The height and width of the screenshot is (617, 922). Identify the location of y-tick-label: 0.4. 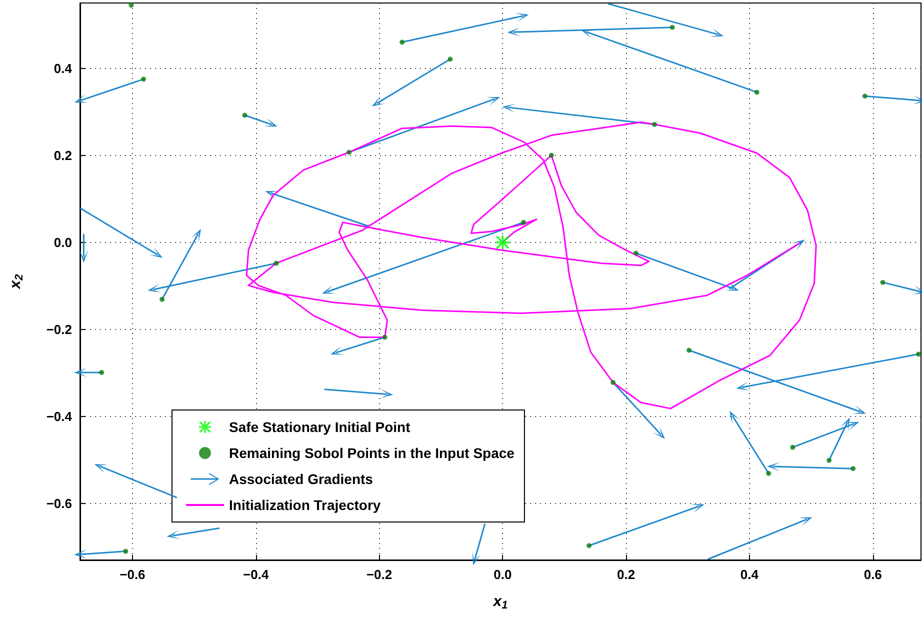
(63, 68).